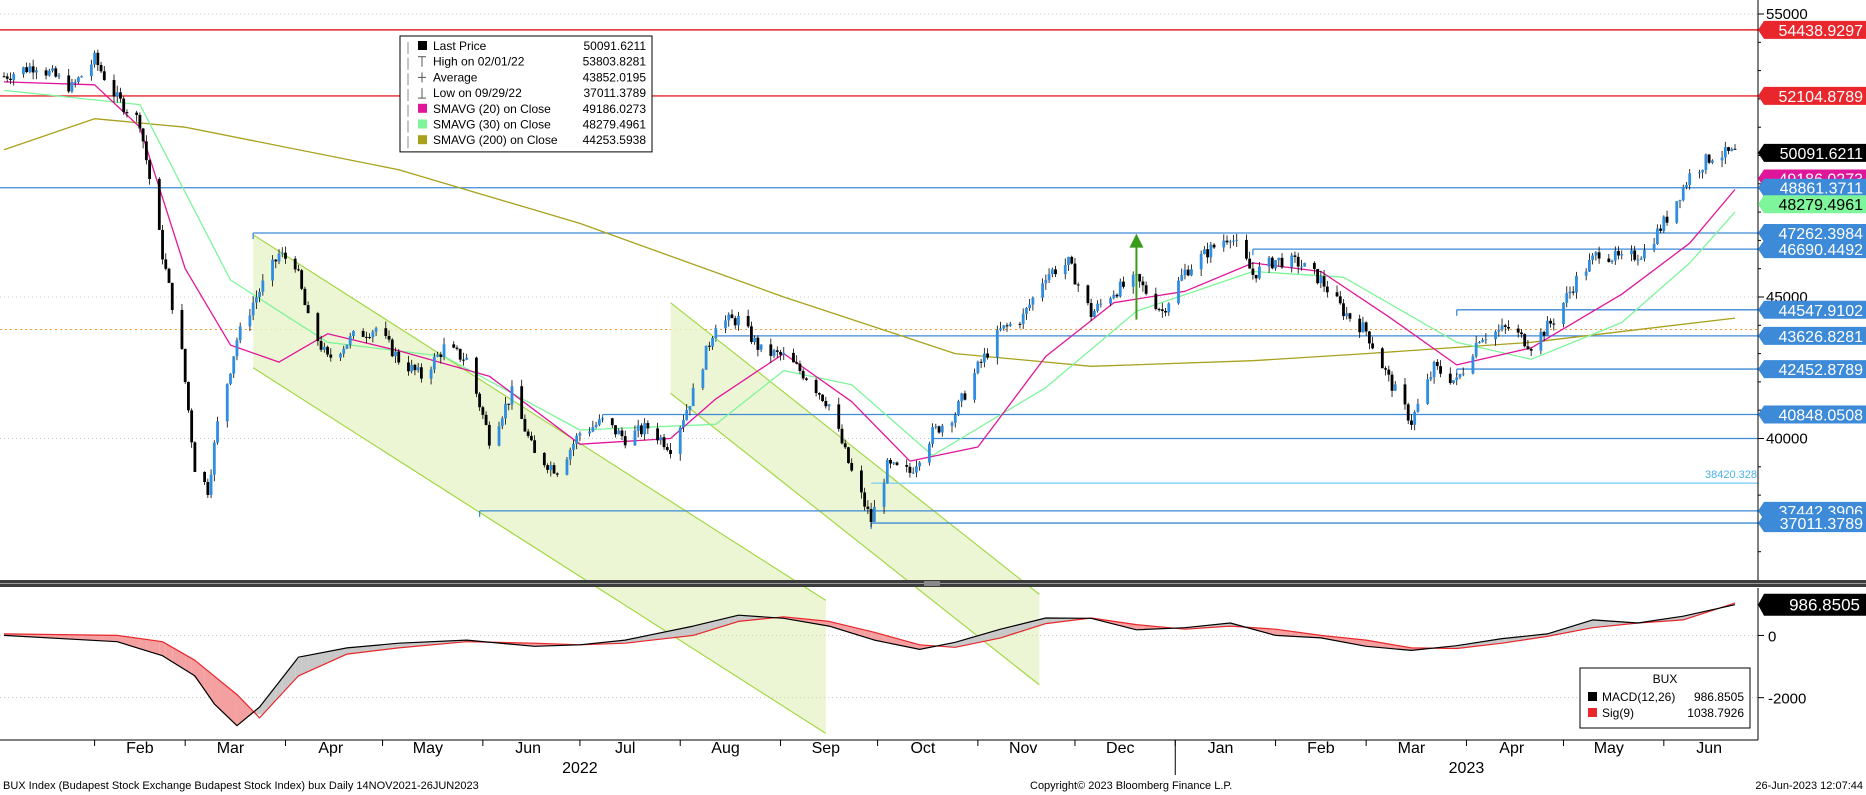 This screenshot has height=795, width=1866. I want to click on value-tag-54438.9297: 54438.9297, so click(1812, 30).